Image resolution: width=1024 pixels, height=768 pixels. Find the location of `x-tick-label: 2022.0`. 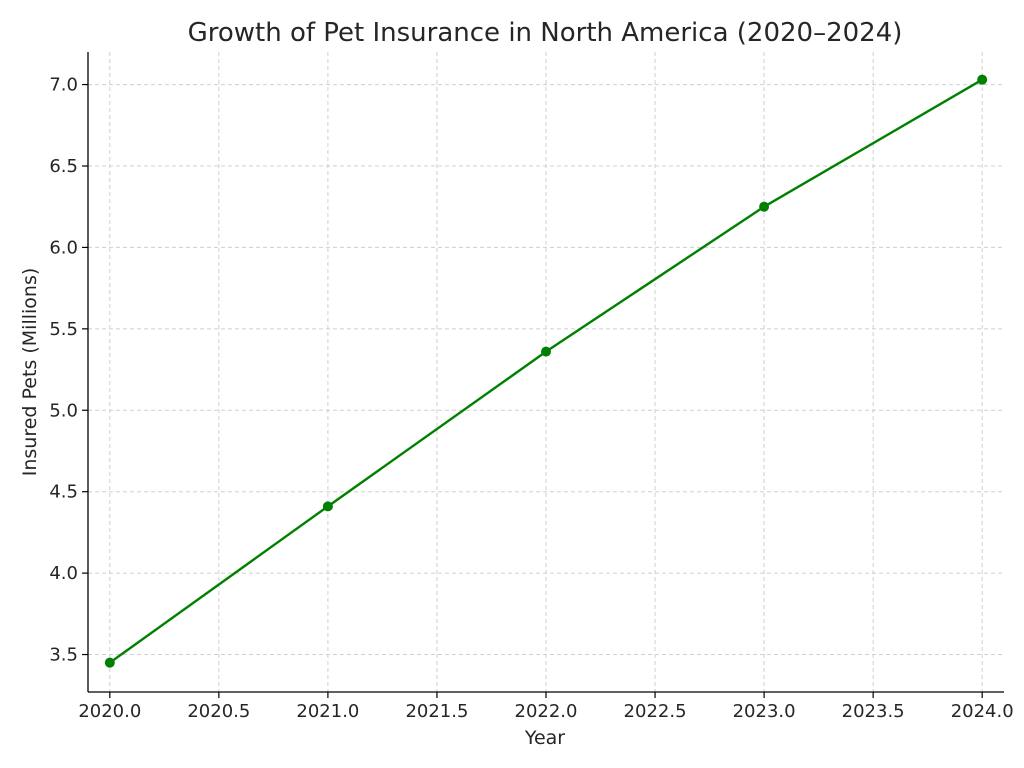

x-tick-label: 2022.0 is located at coordinates (546, 711).